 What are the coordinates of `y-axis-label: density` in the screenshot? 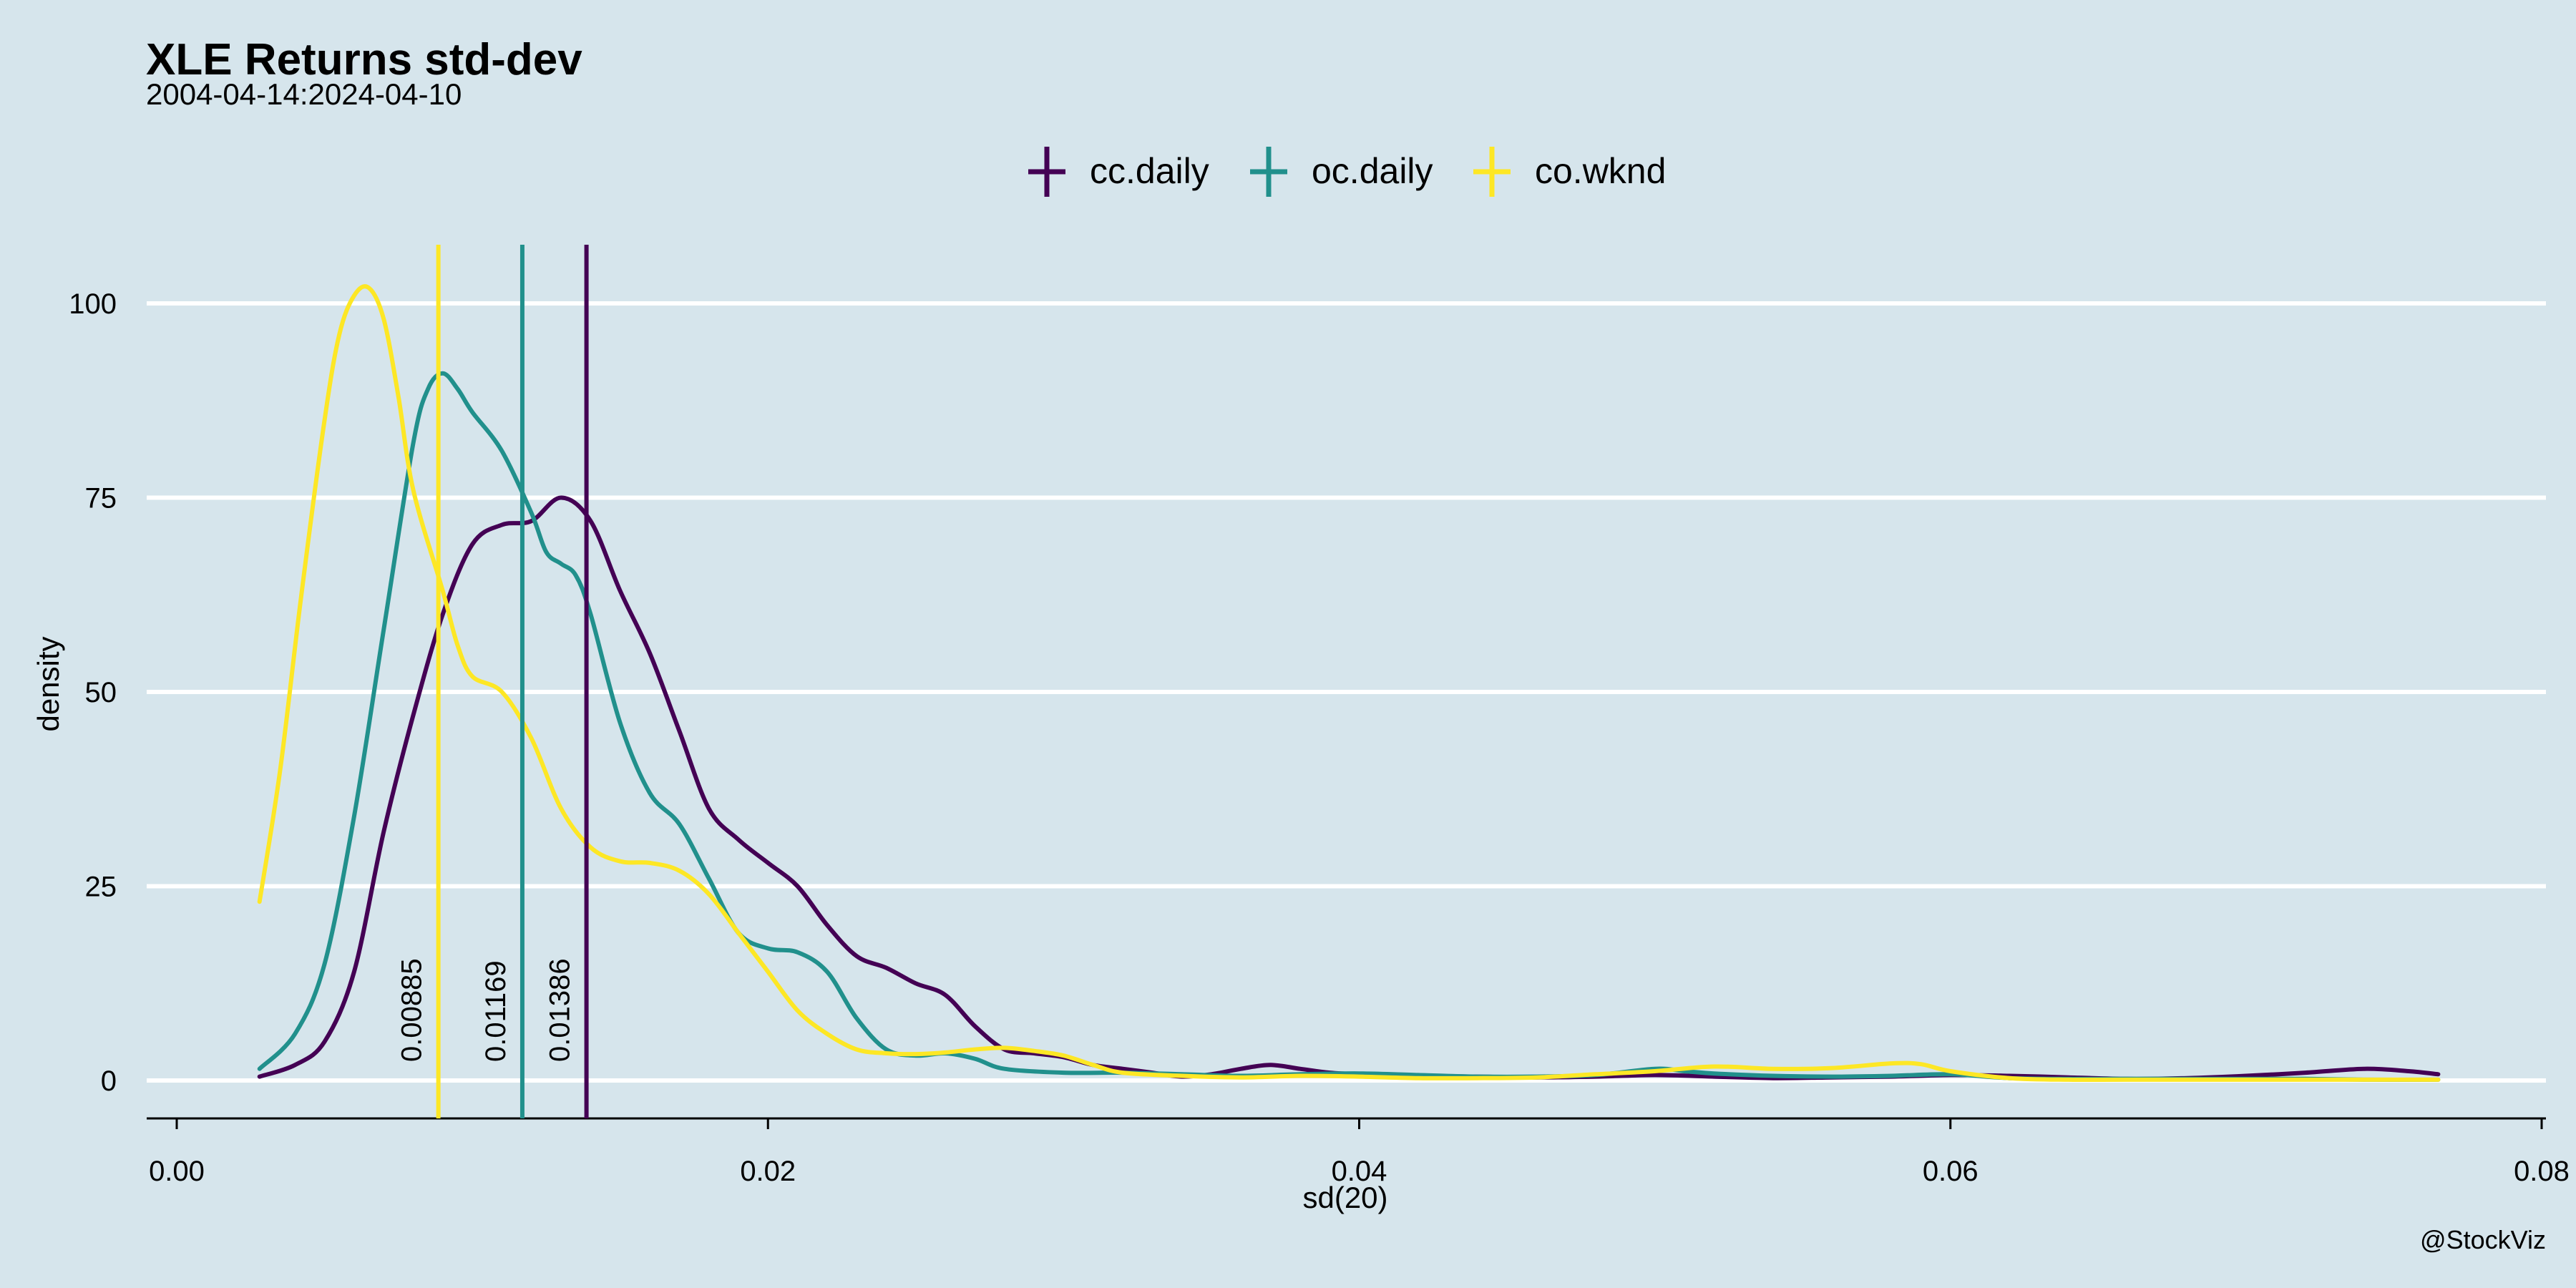 It's located at (48, 683).